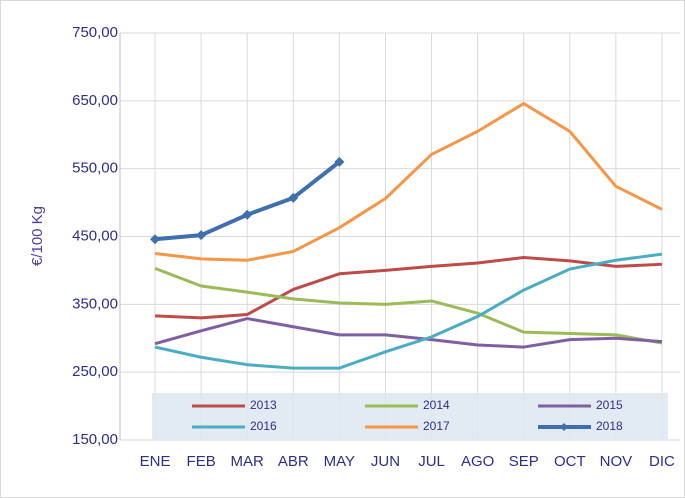  I want to click on legend-marker, so click(564, 427).